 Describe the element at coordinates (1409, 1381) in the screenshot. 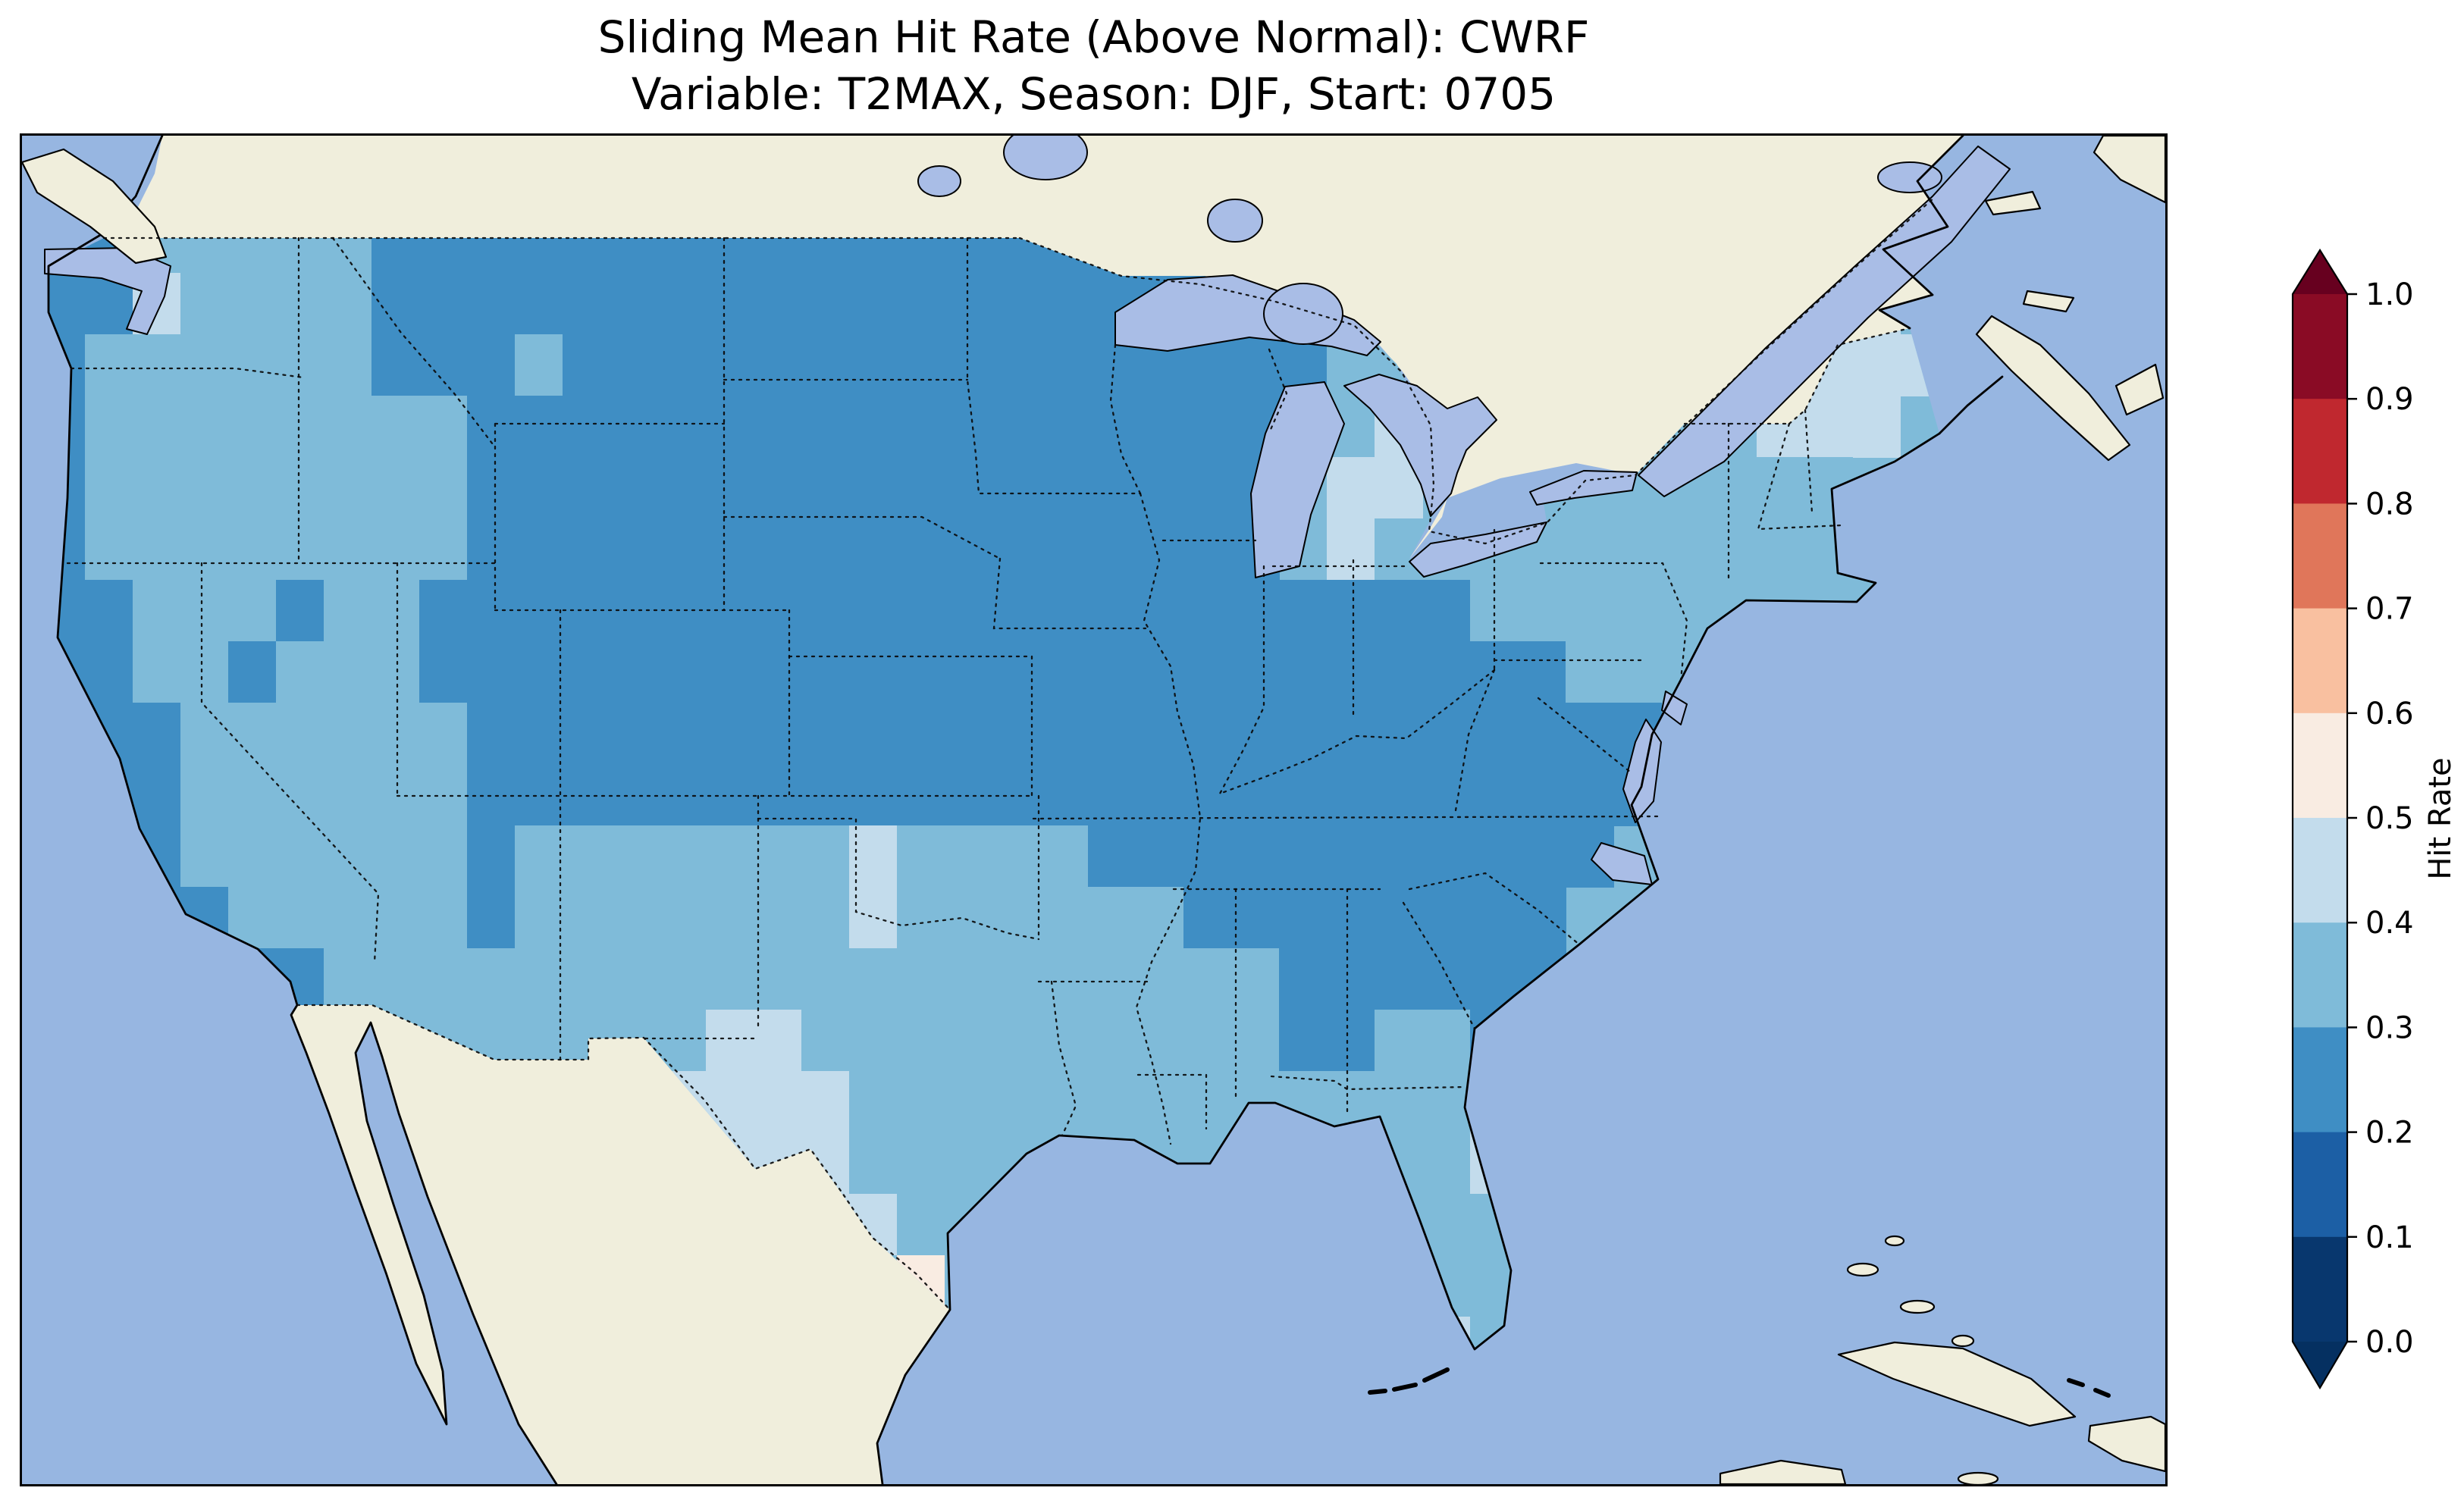

I see `florida-keys` at that location.